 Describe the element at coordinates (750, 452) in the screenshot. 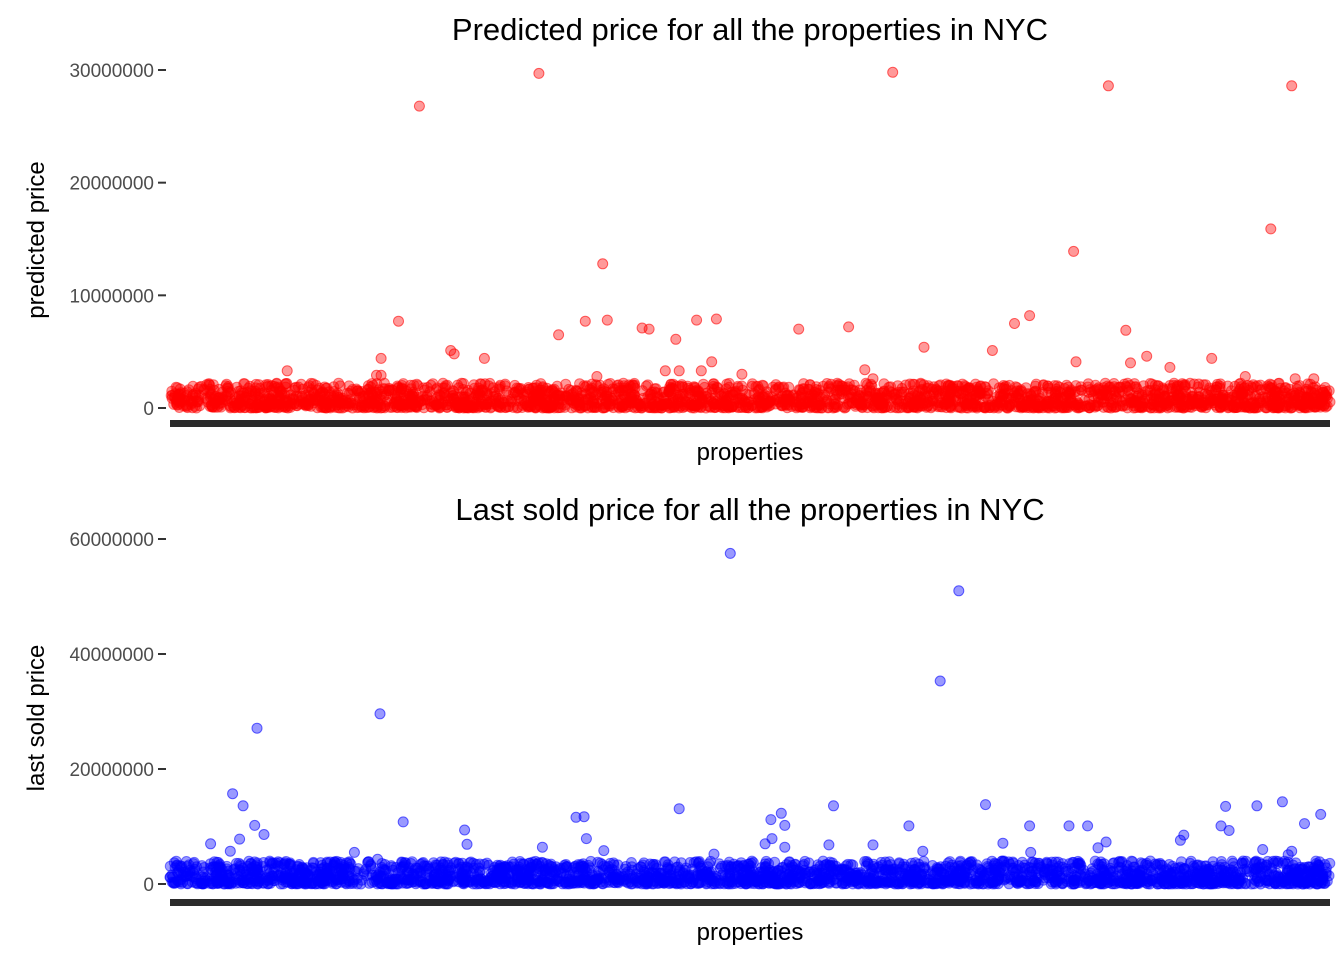

I see `x-axis-label-predicted: properties` at that location.